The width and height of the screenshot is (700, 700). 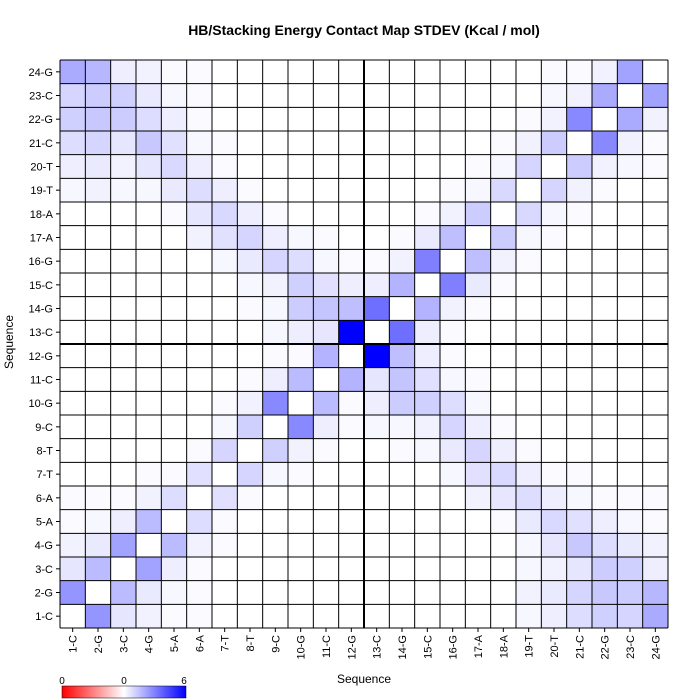 What do you see at coordinates (378, 647) in the screenshot?
I see `x-tick-label: 13-C` at bounding box center [378, 647].